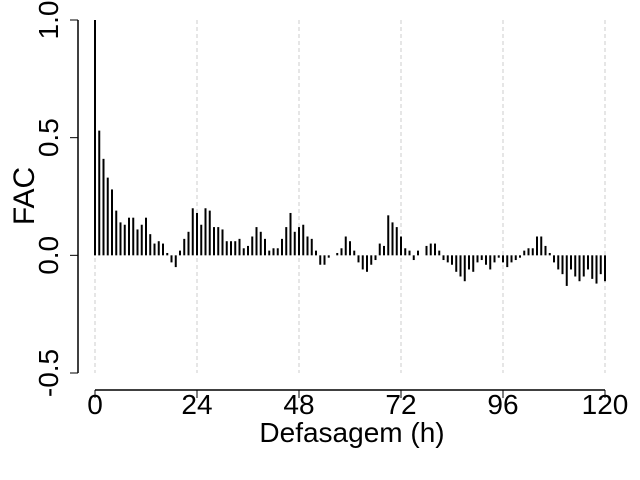 Image resolution: width=640 pixels, height=480 pixels. What do you see at coordinates (196, 404) in the screenshot?
I see `x-tick-label: 24` at bounding box center [196, 404].